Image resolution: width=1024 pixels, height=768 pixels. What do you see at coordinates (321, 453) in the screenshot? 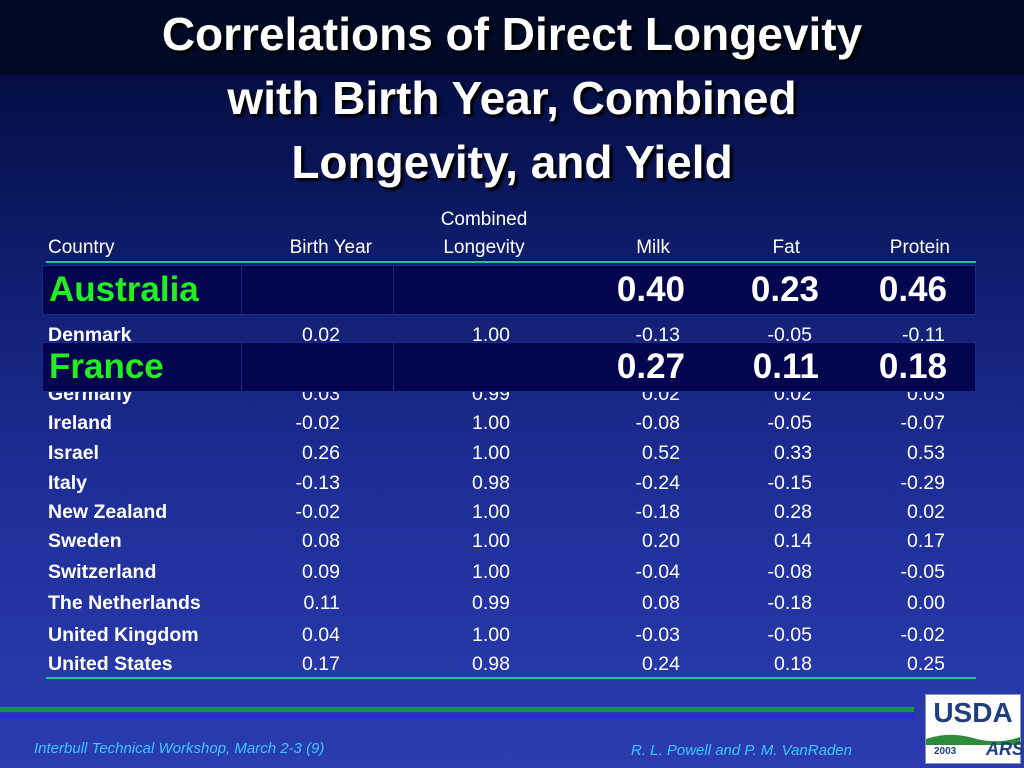
I see `cell-birth-year: 0.26` at bounding box center [321, 453].